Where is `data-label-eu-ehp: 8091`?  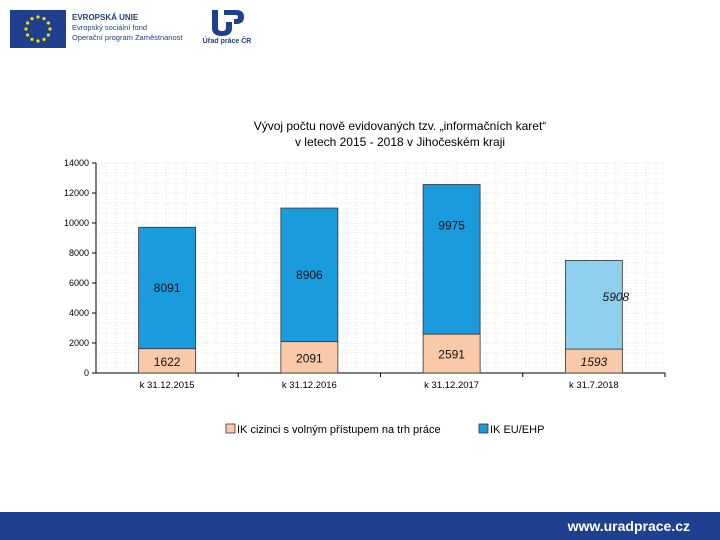
data-label-eu-ehp: 8091 is located at coordinates (167, 288).